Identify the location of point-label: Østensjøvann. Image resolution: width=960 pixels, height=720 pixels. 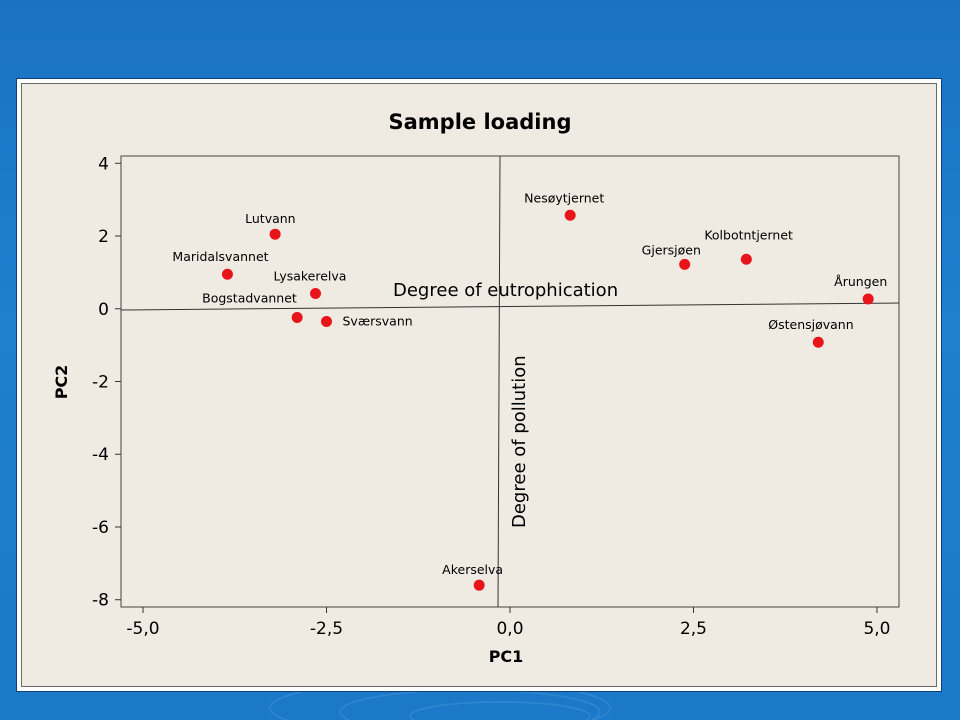
(810, 324).